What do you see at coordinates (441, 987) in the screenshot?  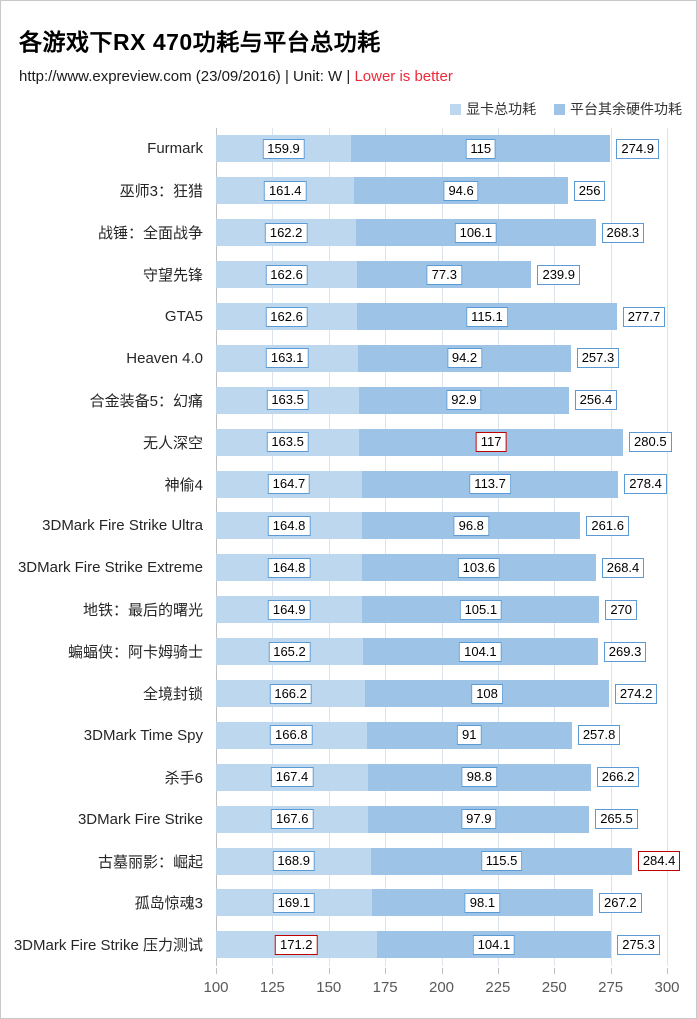 I see `axis-tick-label: 200` at bounding box center [441, 987].